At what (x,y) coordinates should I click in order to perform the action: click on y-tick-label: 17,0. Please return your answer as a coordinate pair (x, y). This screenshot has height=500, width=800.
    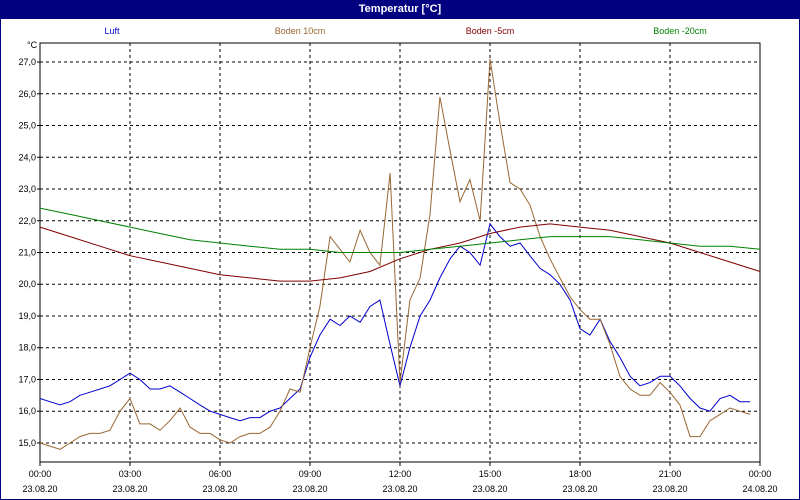
    Looking at the image, I should click on (27, 379).